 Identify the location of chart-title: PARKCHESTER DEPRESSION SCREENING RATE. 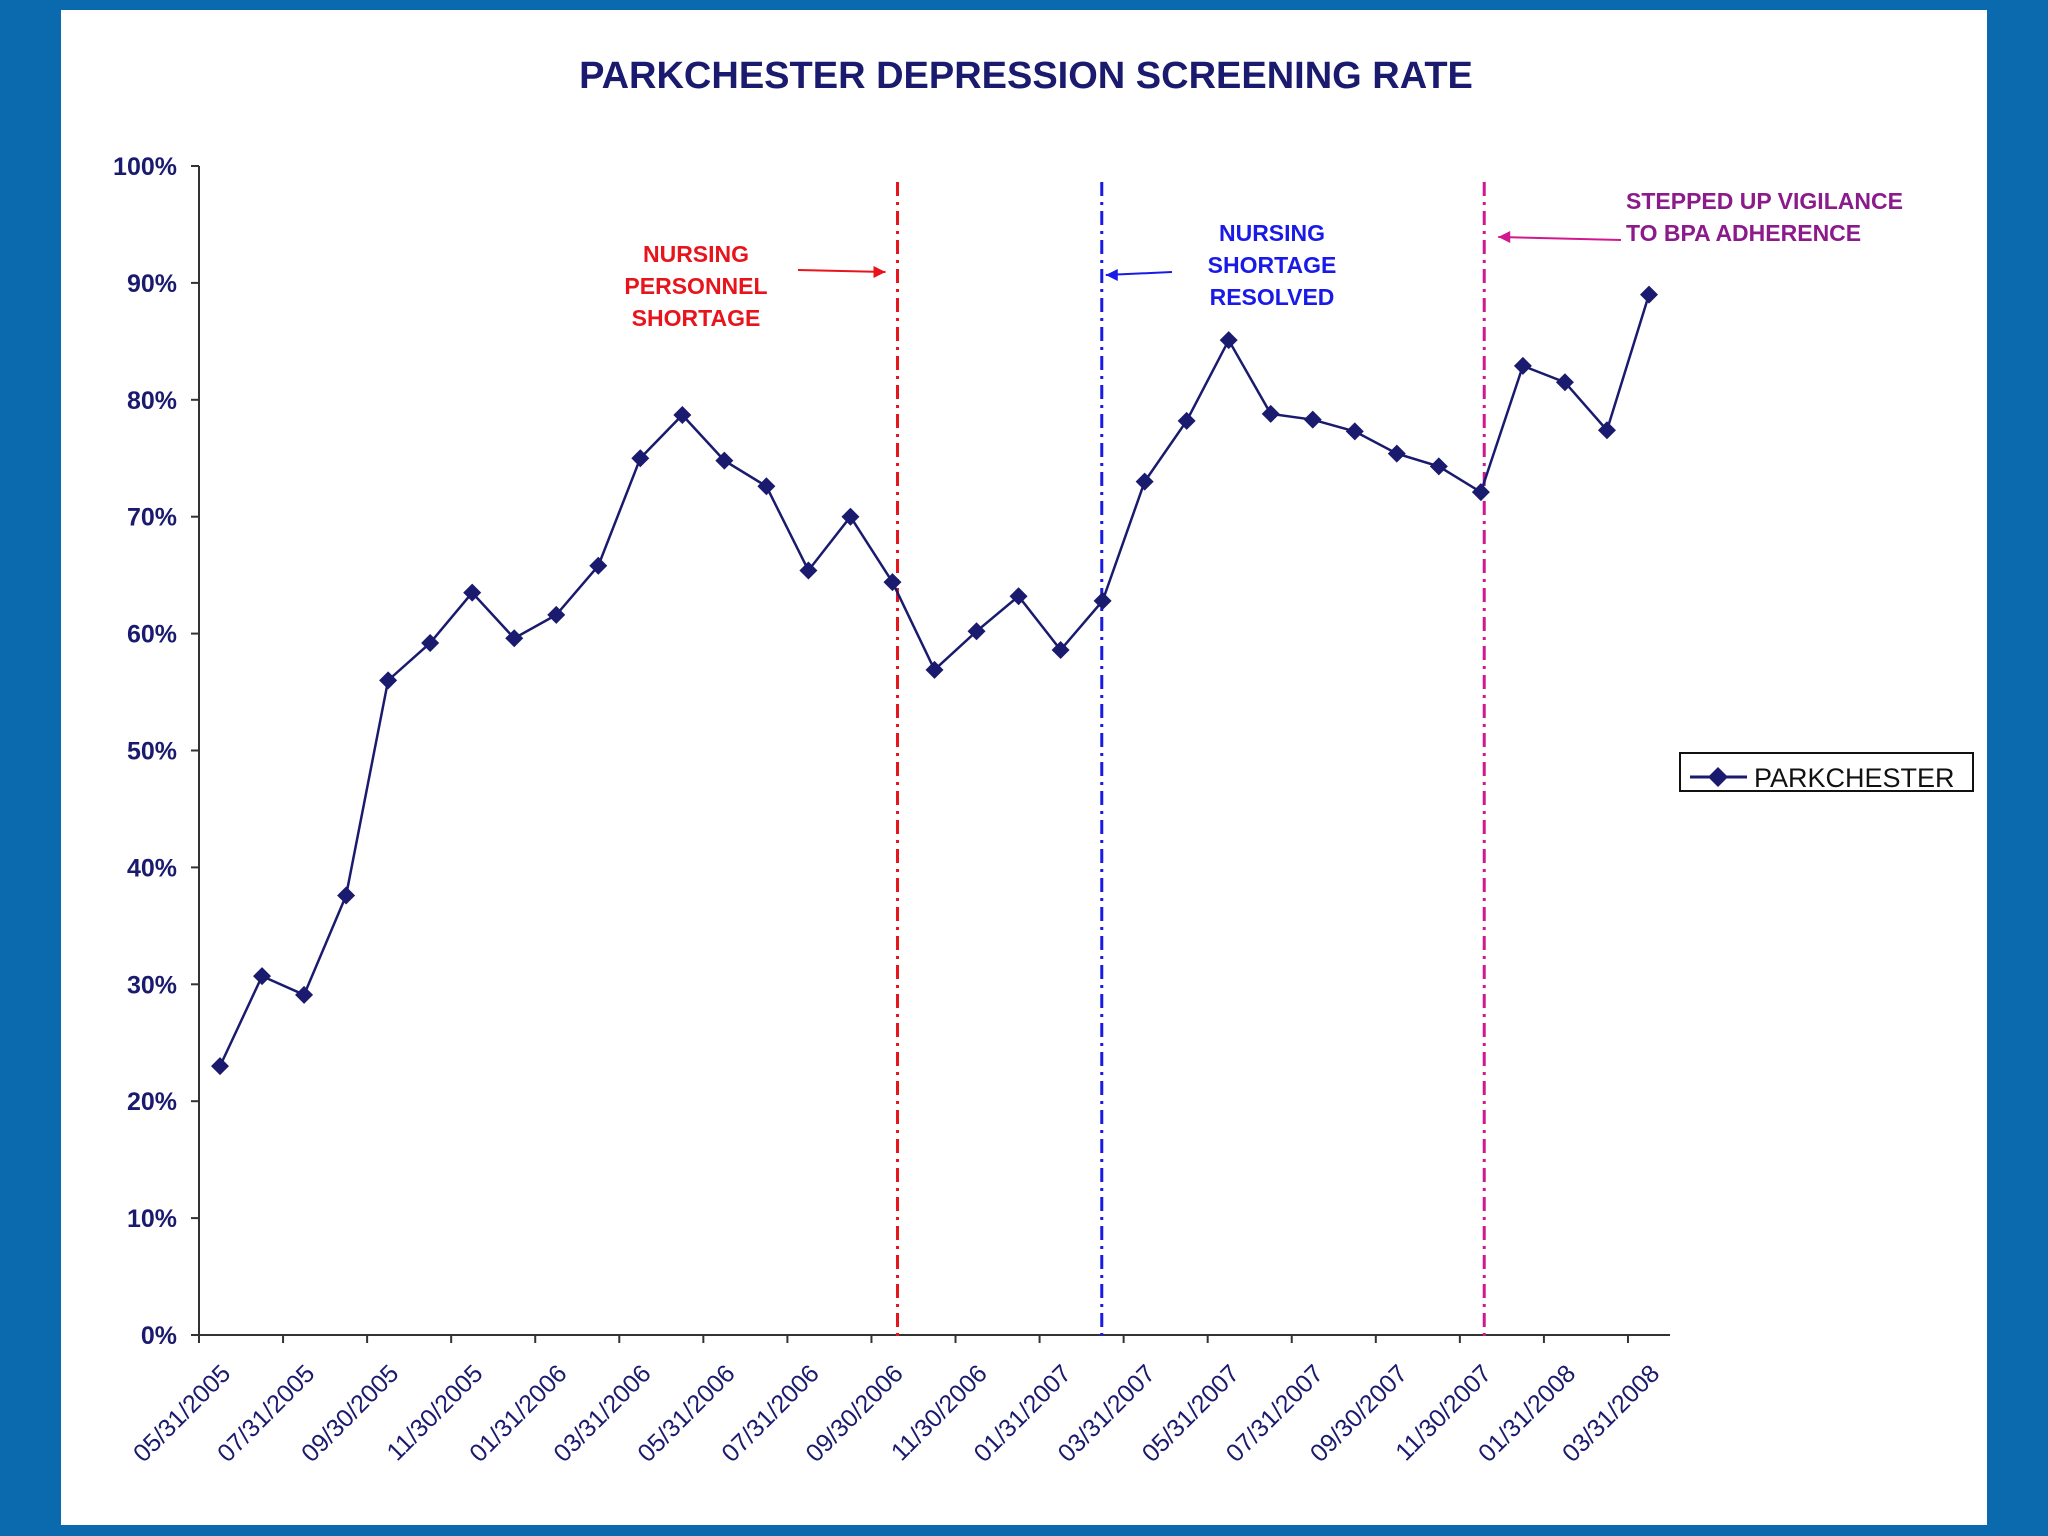
(1026, 76).